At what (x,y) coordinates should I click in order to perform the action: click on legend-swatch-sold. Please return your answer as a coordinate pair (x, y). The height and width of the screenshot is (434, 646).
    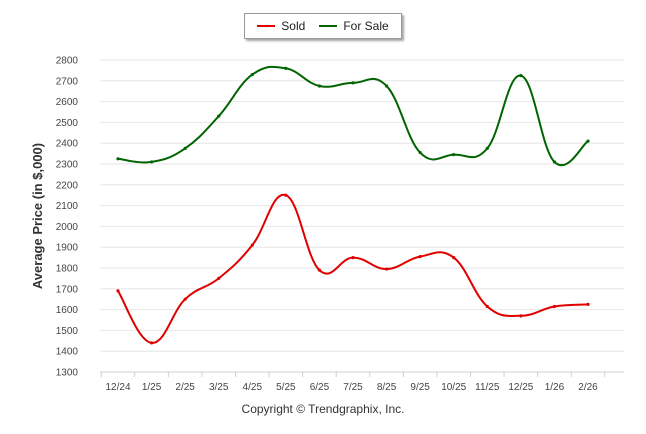
    Looking at the image, I should click on (266, 26).